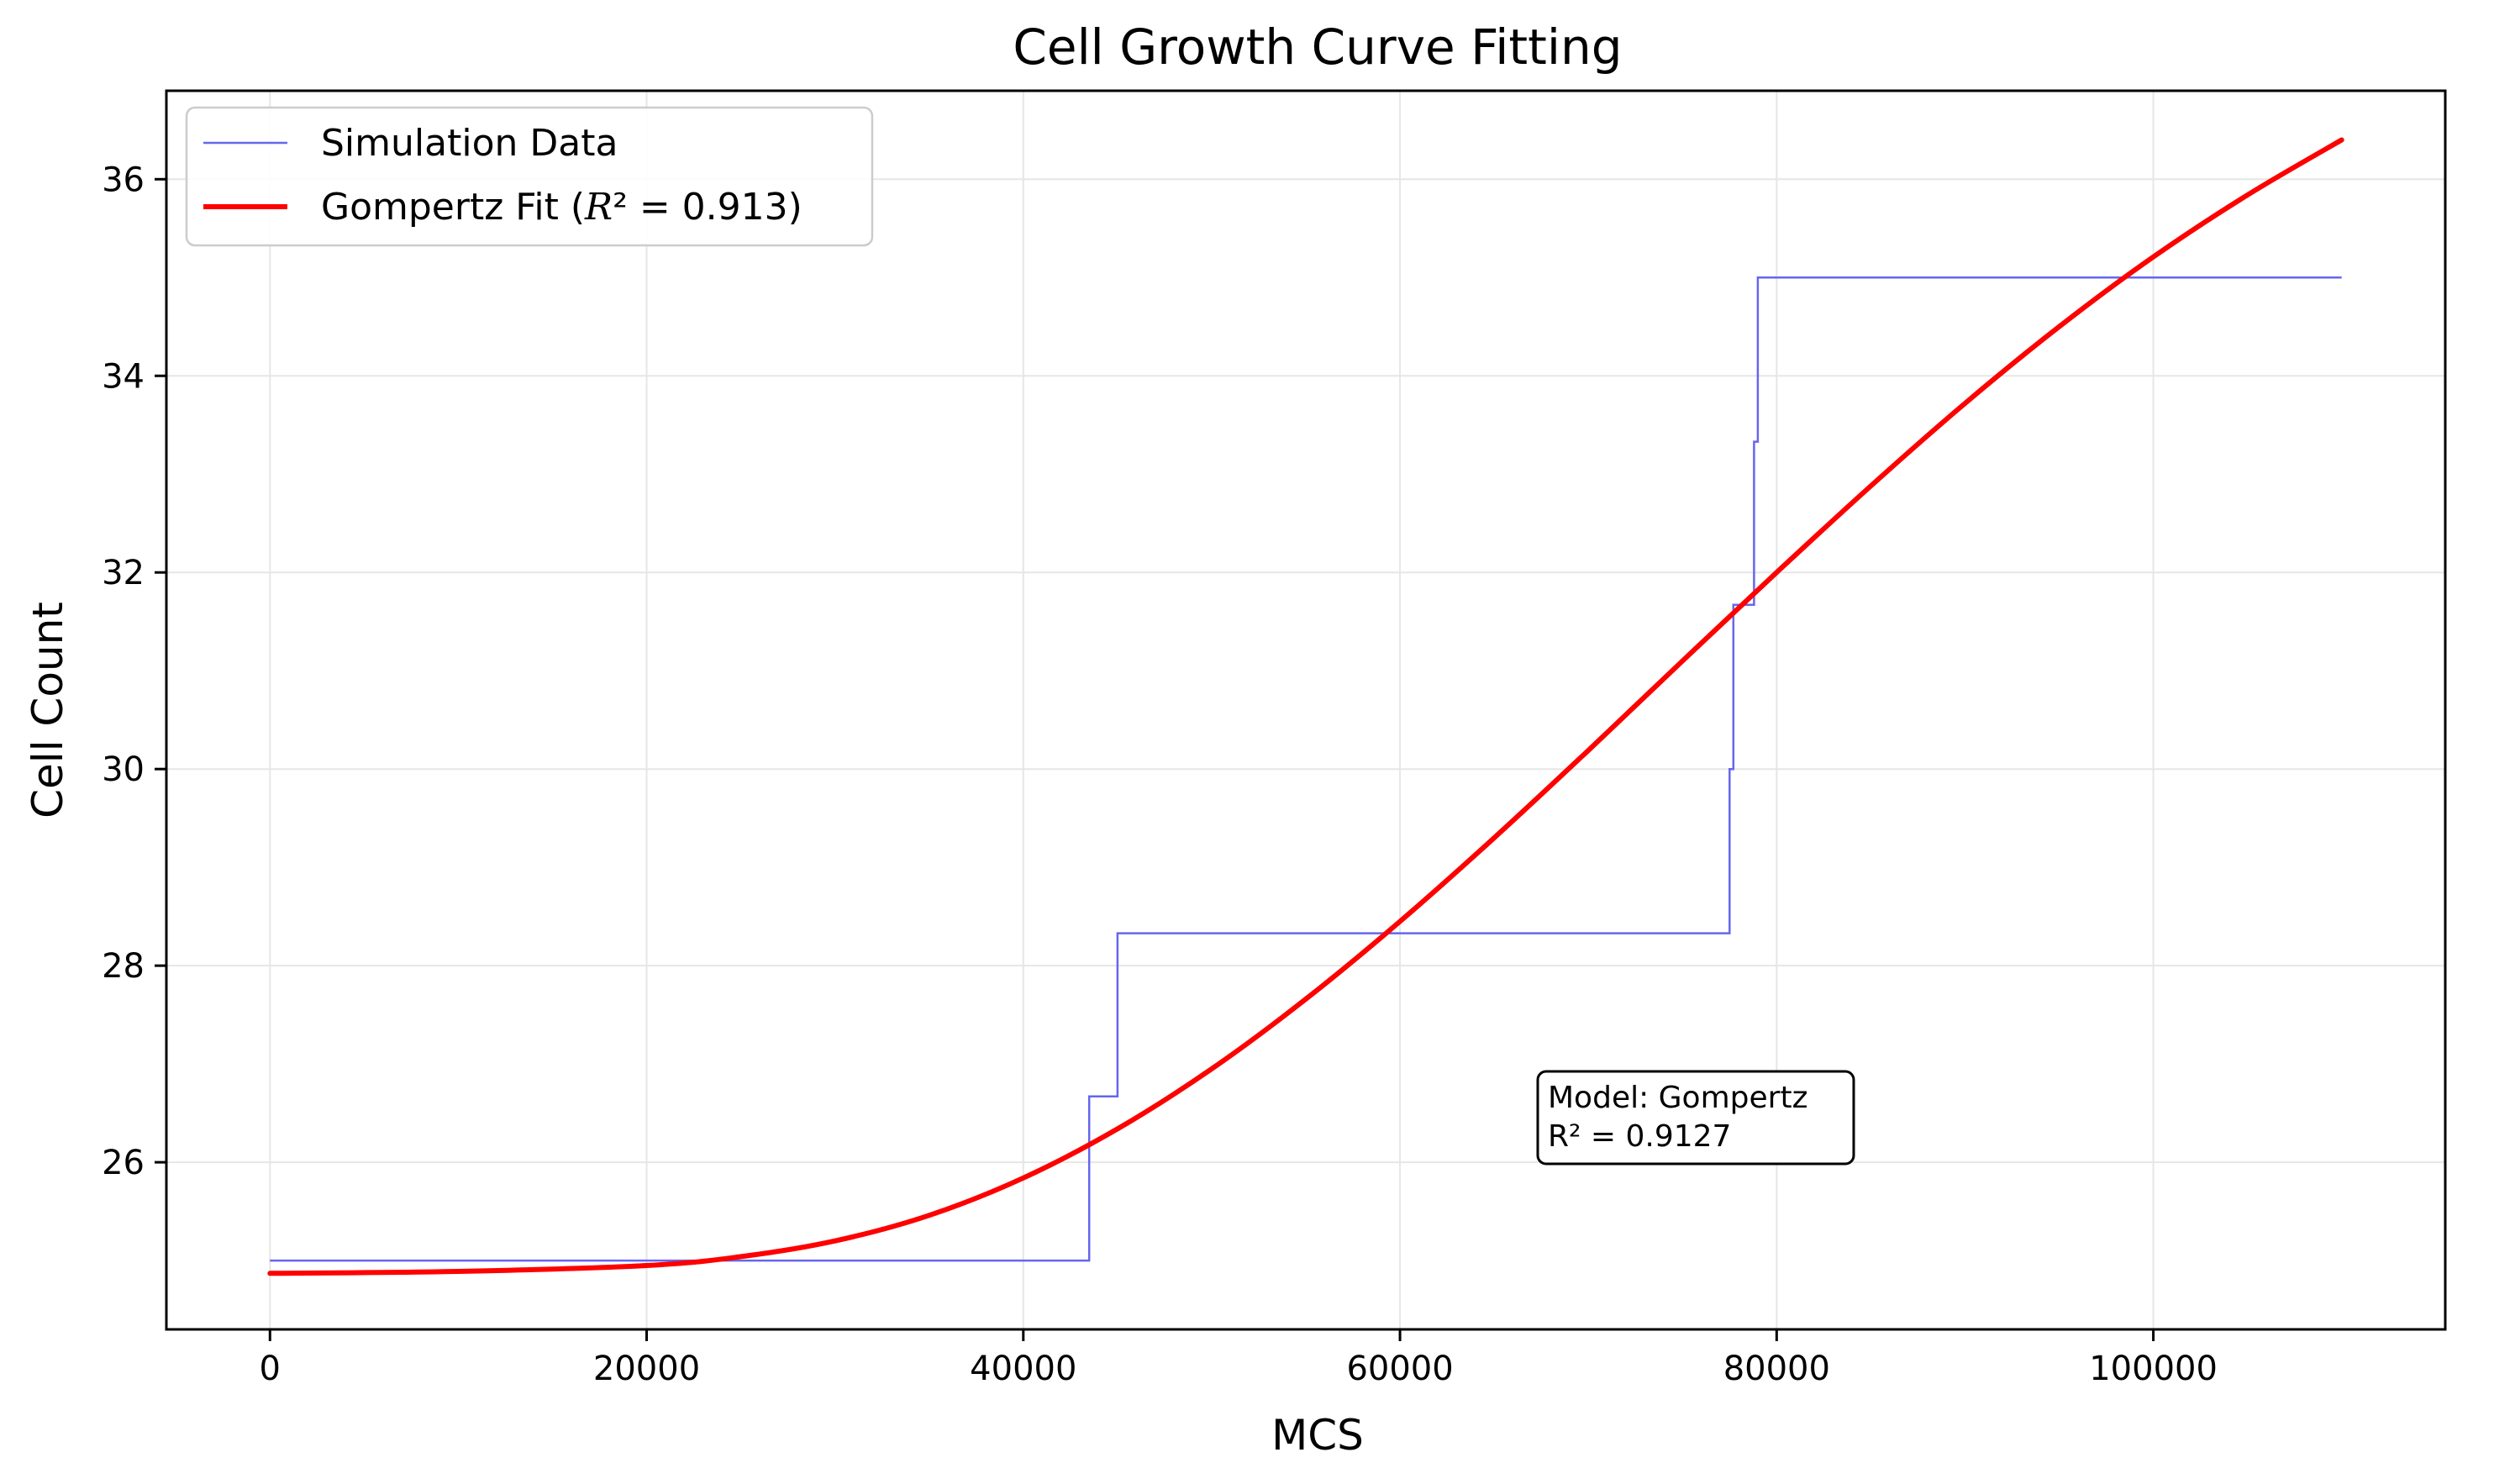 The height and width of the screenshot is (1484, 2494). What do you see at coordinates (1677, 1098) in the screenshot?
I see `annotation-line-1: Model: Gompertz` at bounding box center [1677, 1098].